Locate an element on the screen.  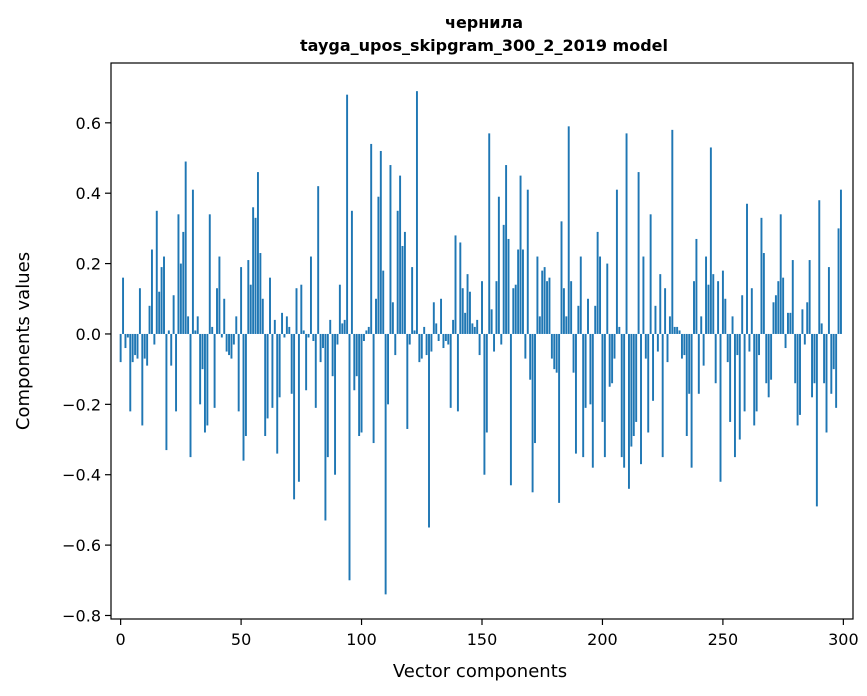
chart-title: чернила is located at coordinates (484, 22).